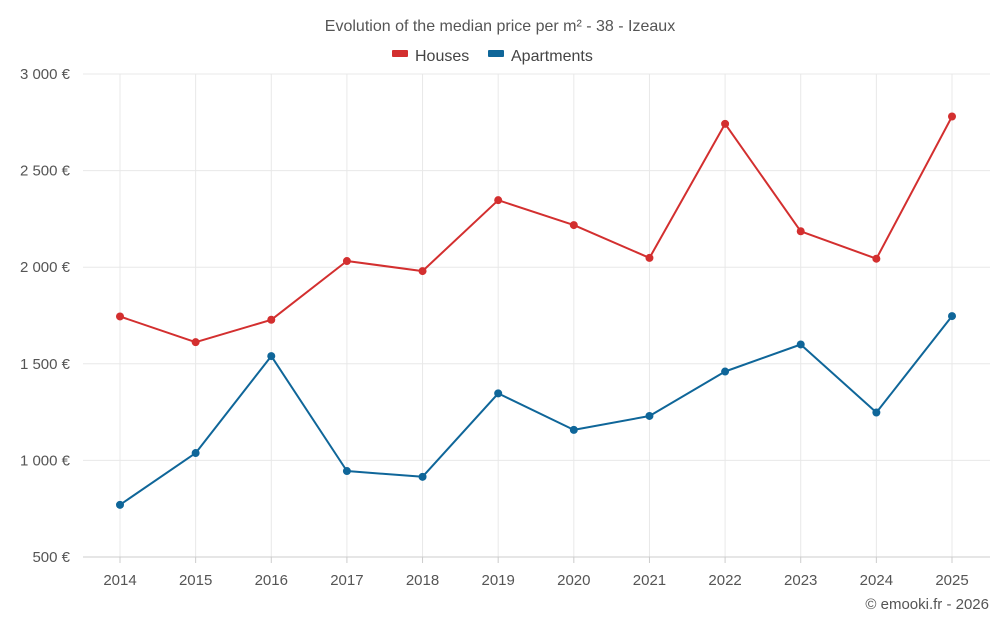 Image resolution: width=1000 pixels, height=625 pixels. Describe the element at coordinates (45, 267) in the screenshot. I see `y-tick-label: 2 000 €` at that location.